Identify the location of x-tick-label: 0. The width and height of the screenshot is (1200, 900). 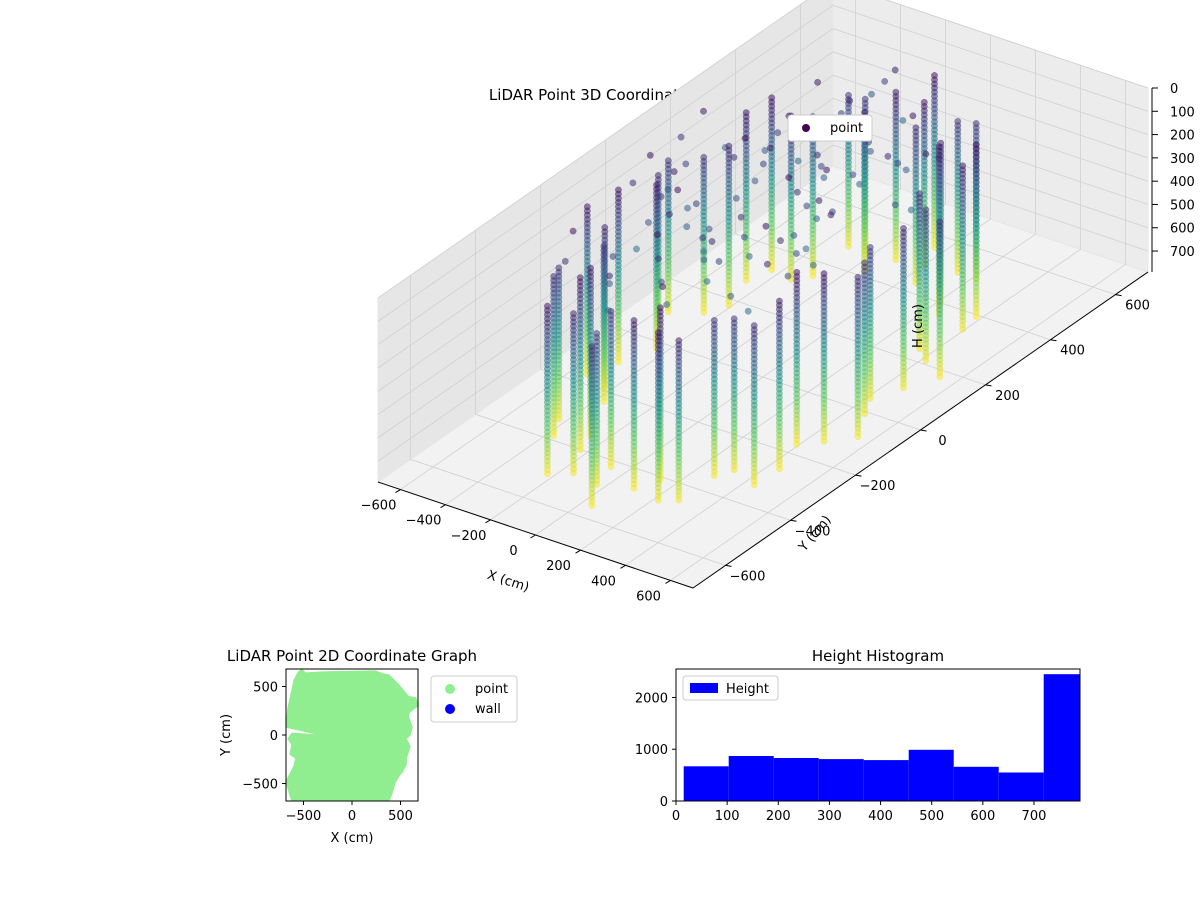
(513, 551).